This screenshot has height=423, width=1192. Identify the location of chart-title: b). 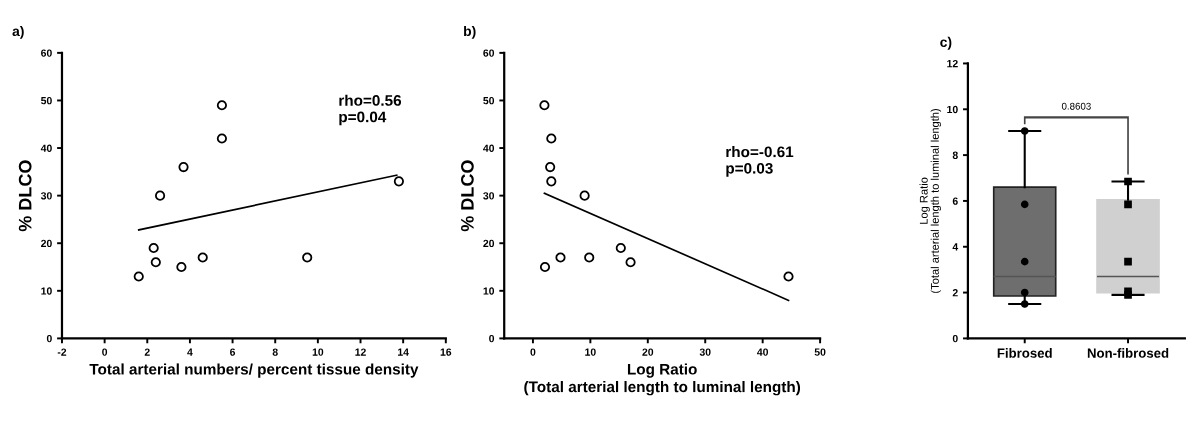
(470, 32).